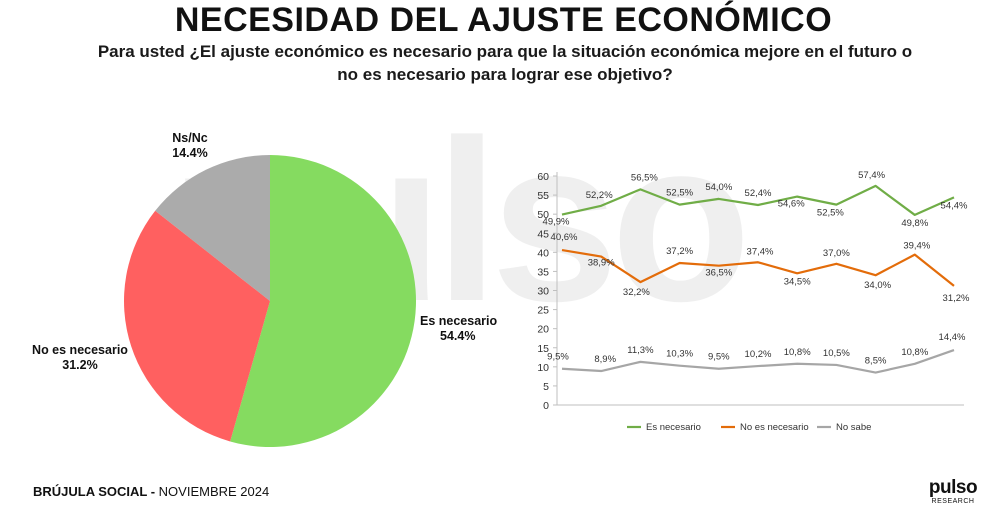 The width and height of the screenshot is (1007, 509). I want to click on data-label-no-sabe: 8,5%, so click(876, 361).